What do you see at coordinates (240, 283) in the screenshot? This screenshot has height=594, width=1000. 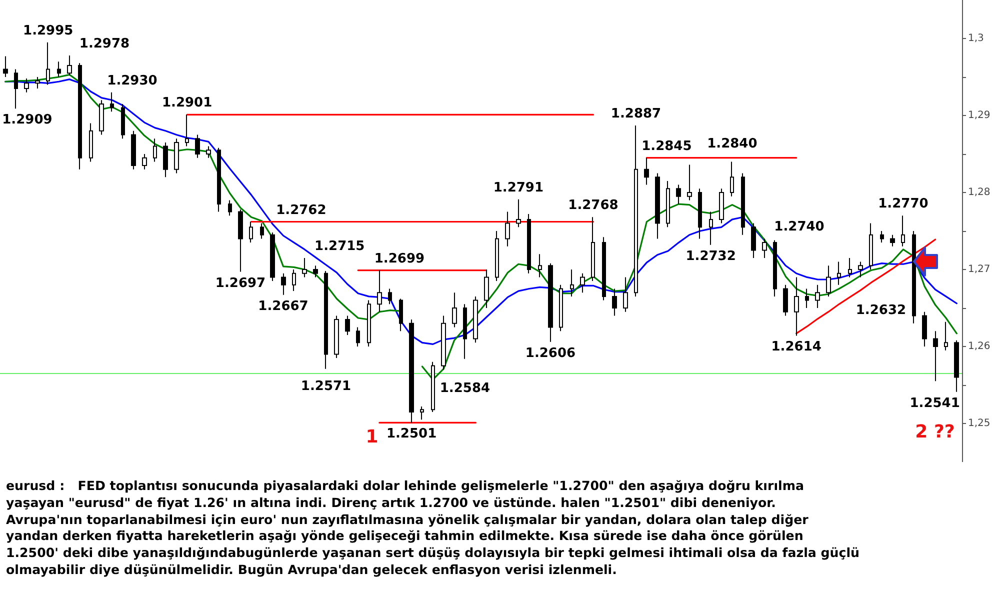 I see `text: 1.2697` at bounding box center [240, 283].